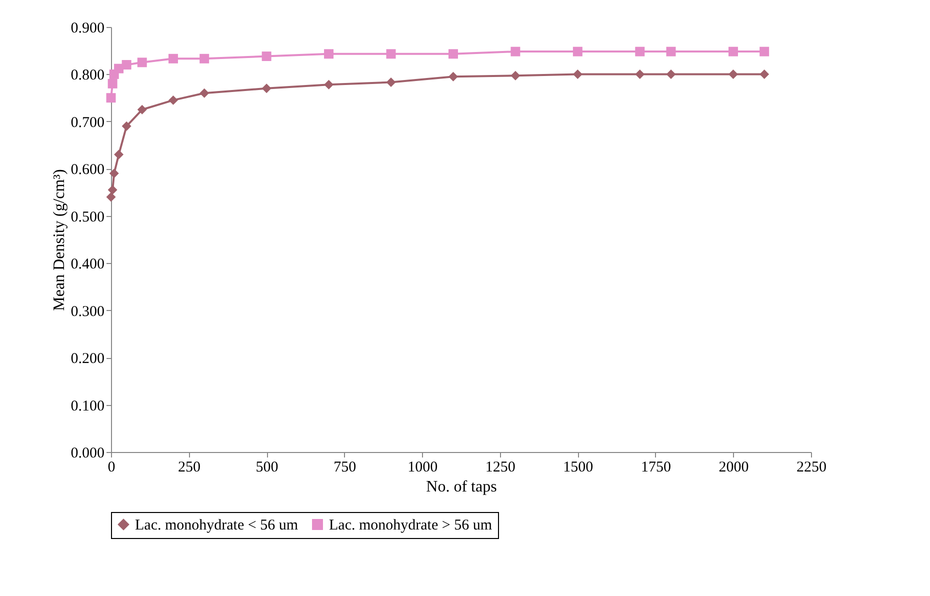 The height and width of the screenshot is (596, 930). What do you see at coordinates (87, 170) in the screenshot?
I see `y-tick-label: 0.600` at bounding box center [87, 170].